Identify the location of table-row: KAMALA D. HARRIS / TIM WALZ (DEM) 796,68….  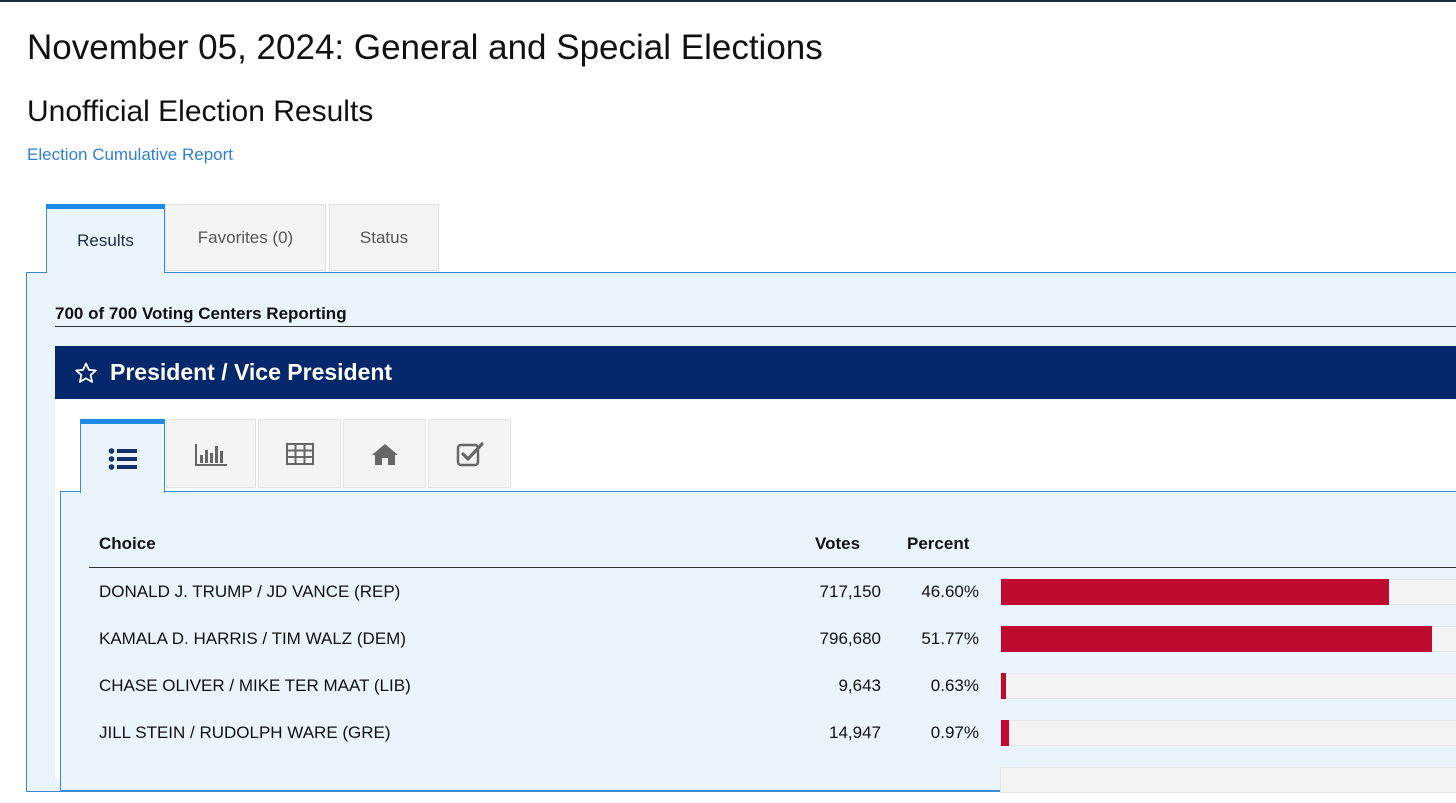
(772, 638).